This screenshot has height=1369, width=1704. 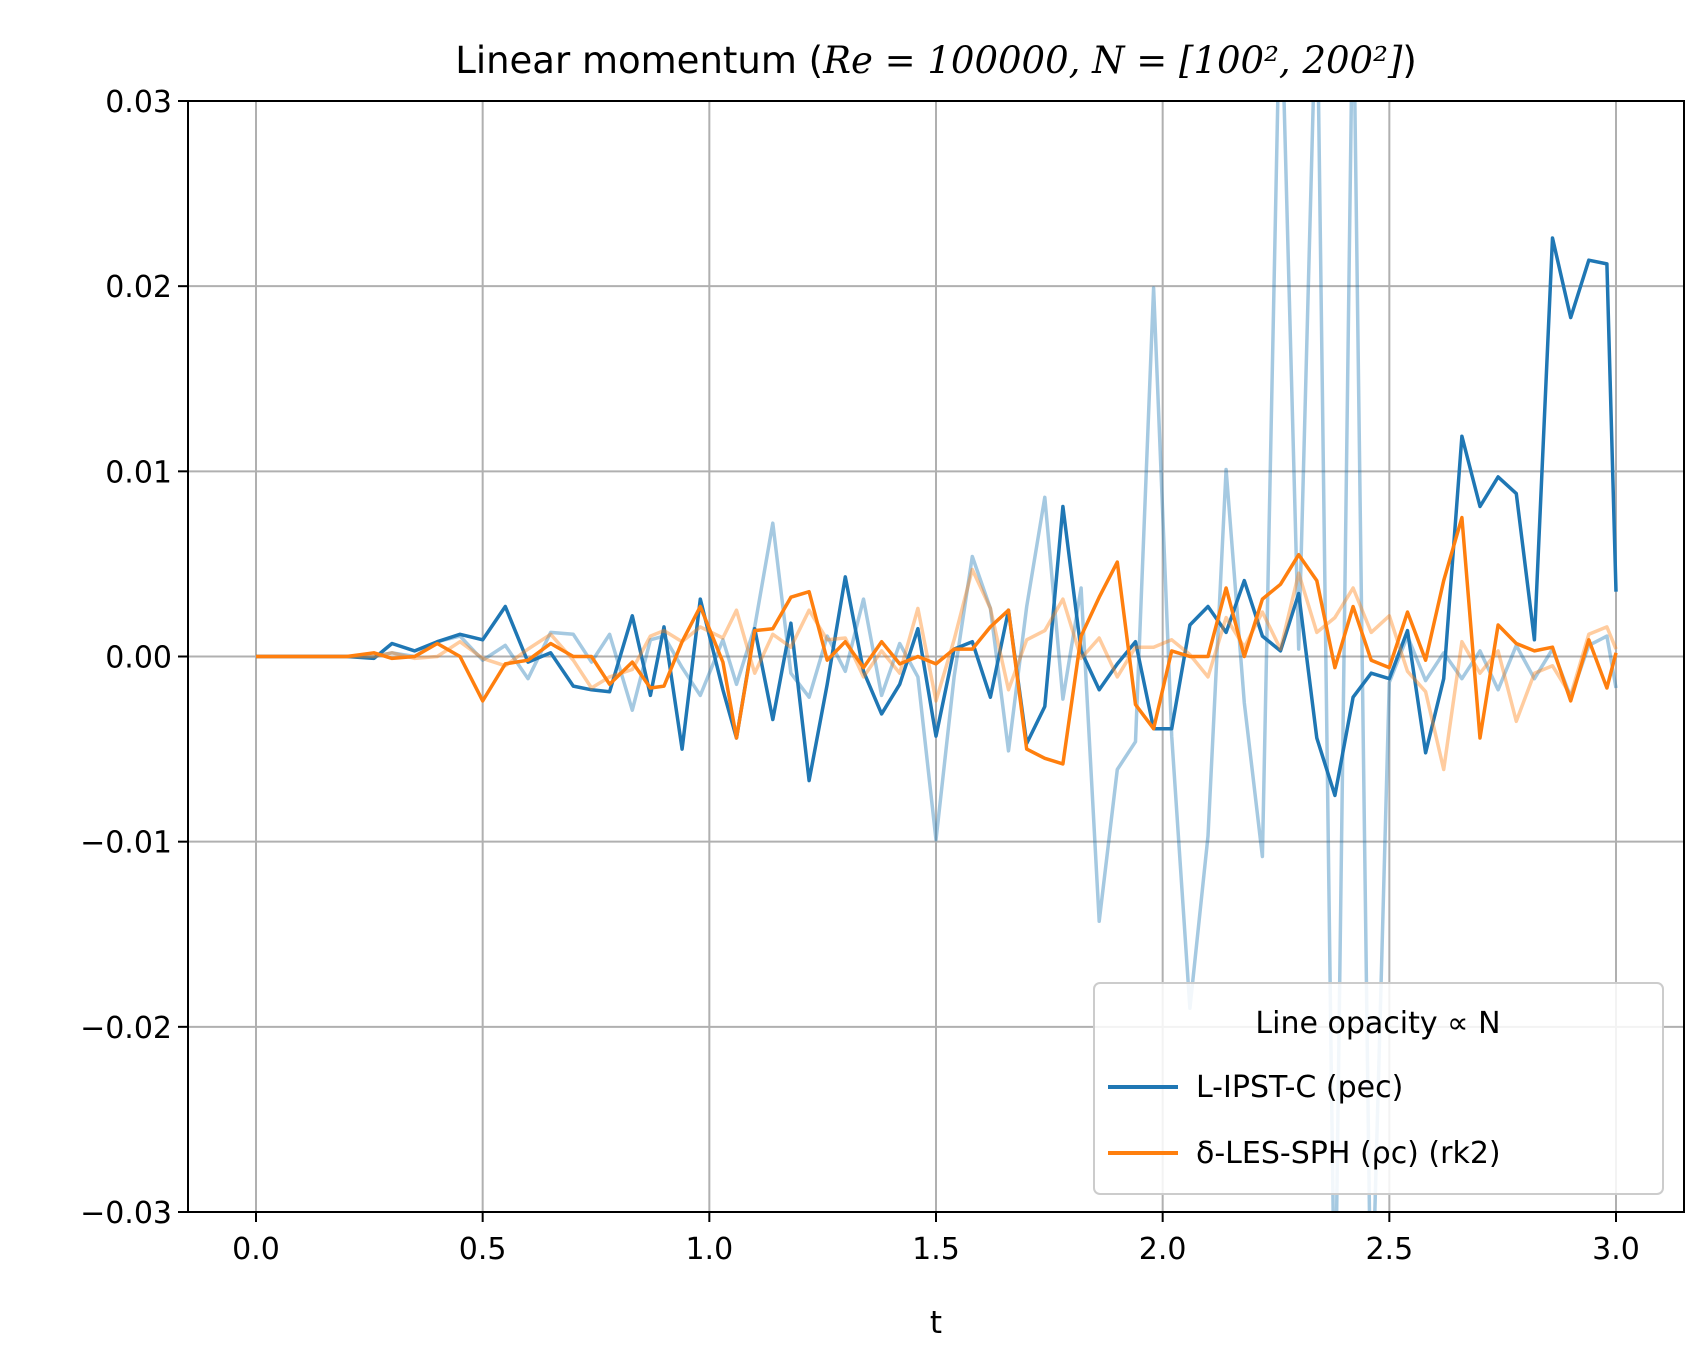 I want to click on x-tick-label: 1.5, so click(x=936, y=1249).